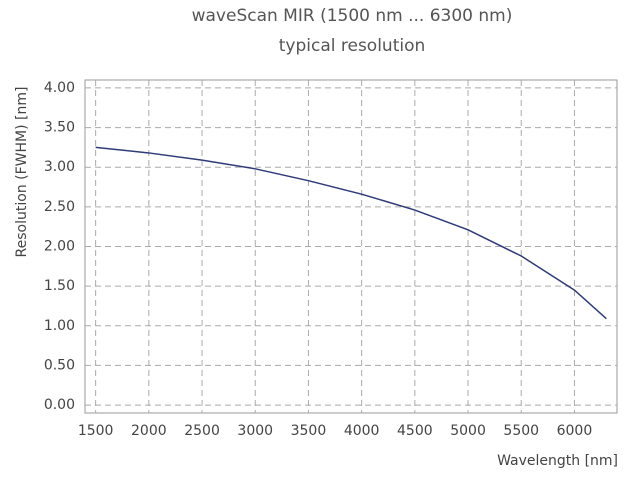  I want to click on y-tick-label: 2.00, so click(59, 247).